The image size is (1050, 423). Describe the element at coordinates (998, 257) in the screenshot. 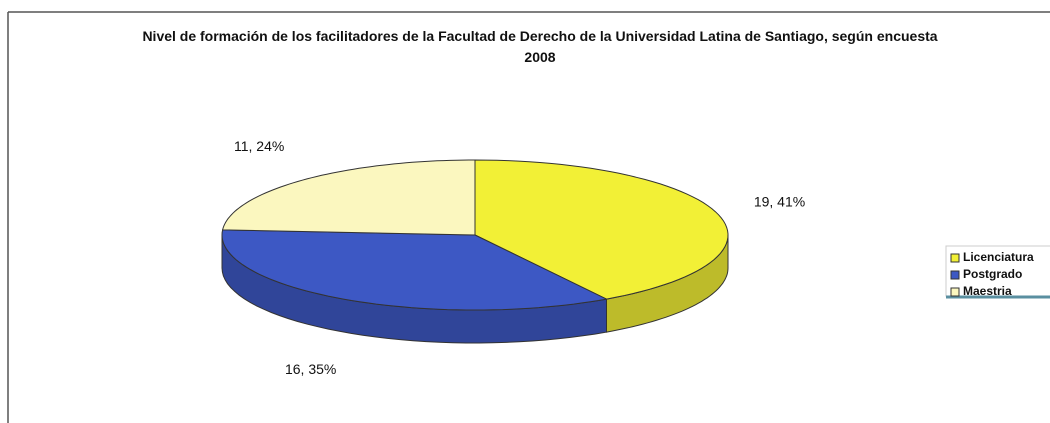

I see `legend-label: Licenciatura` at that location.